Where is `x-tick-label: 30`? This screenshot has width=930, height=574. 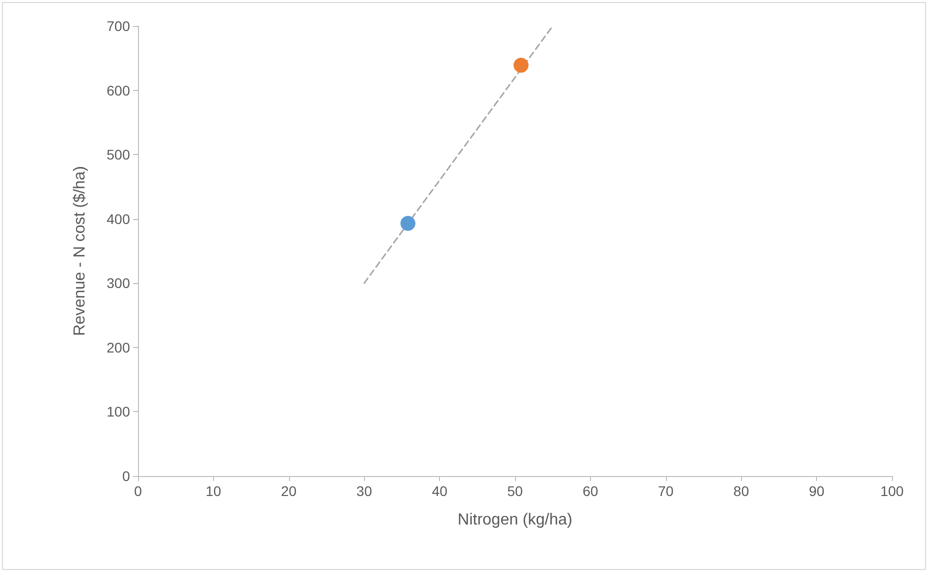 x-tick-label: 30 is located at coordinates (364, 491).